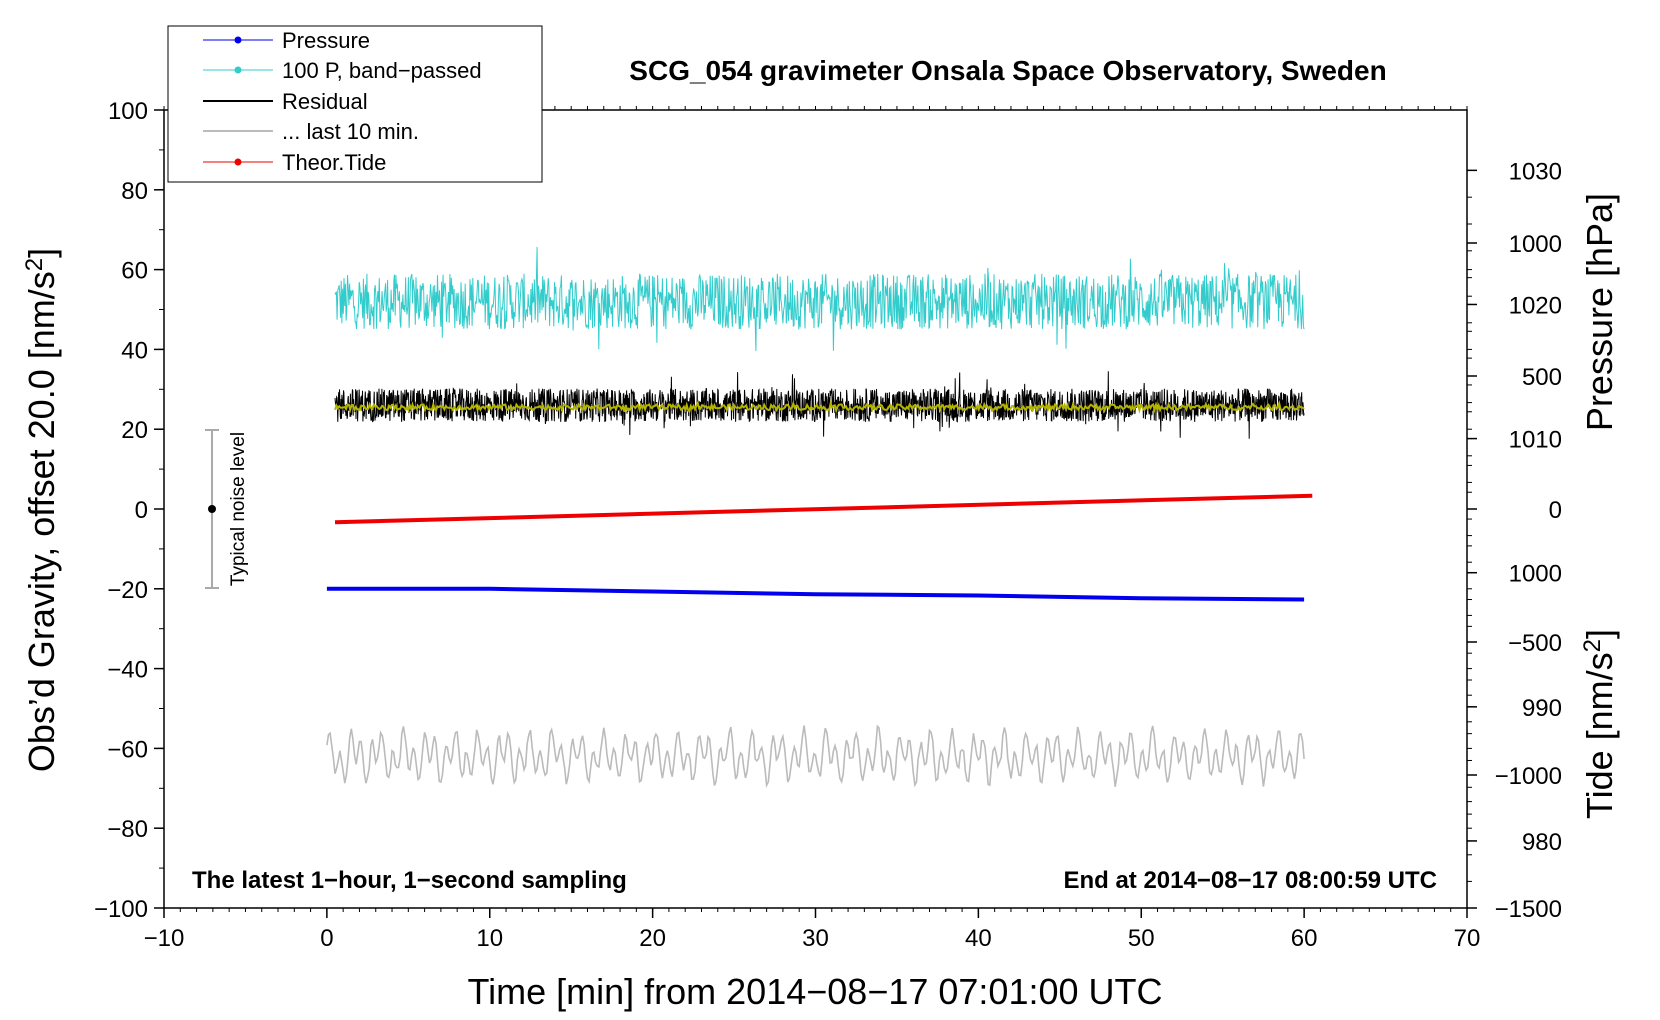 Image resolution: width=1660 pixels, height=1020 pixels. What do you see at coordinates (1542, 708) in the screenshot?
I see `y-pressure-tick-label: 990` at bounding box center [1542, 708].